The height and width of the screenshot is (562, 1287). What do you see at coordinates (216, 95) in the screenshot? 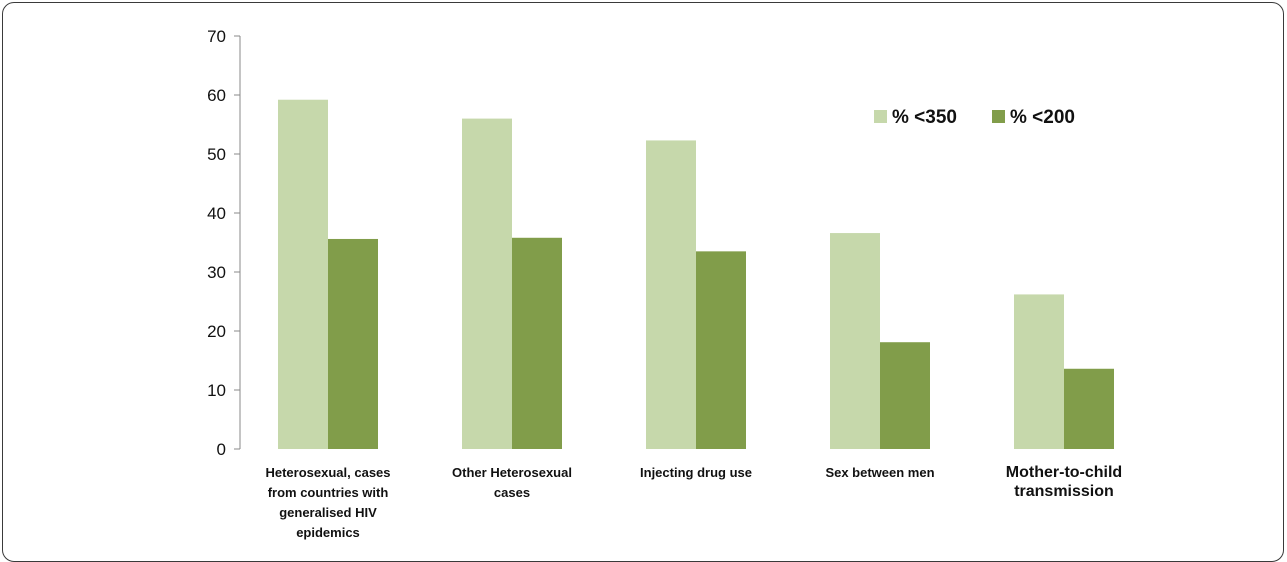
I see `y-tick-label: 60` at bounding box center [216, 95].